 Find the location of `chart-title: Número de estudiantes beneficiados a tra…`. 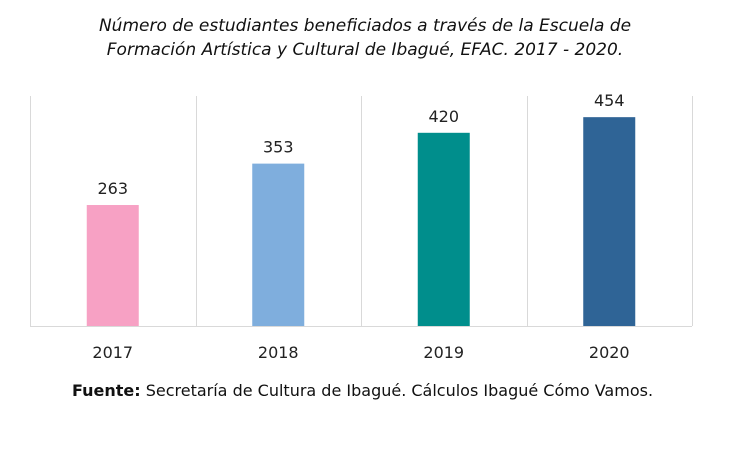

chart-title: Número de estudiantes beneficiados a tra… is located at coordinates (365, 38).